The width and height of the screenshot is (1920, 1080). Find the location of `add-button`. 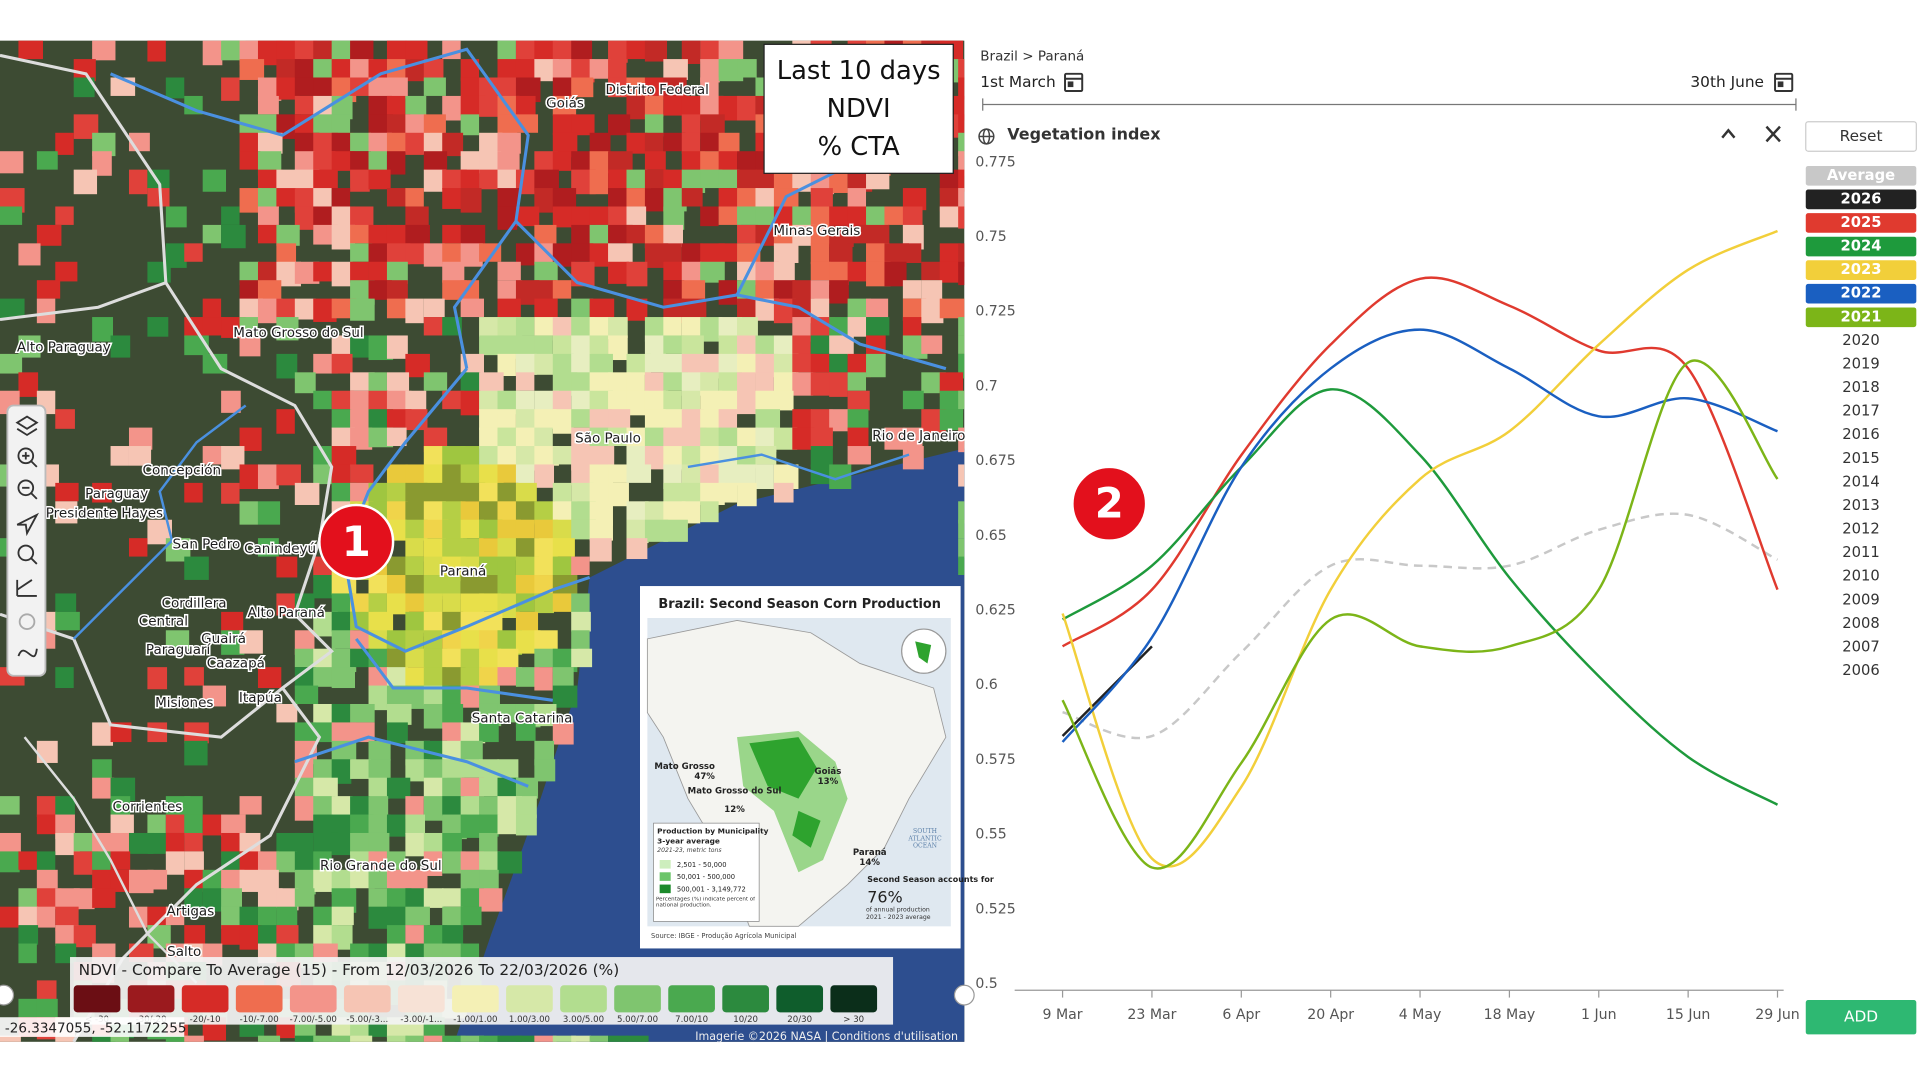

add-button is located at coordinates (1861, 1017).